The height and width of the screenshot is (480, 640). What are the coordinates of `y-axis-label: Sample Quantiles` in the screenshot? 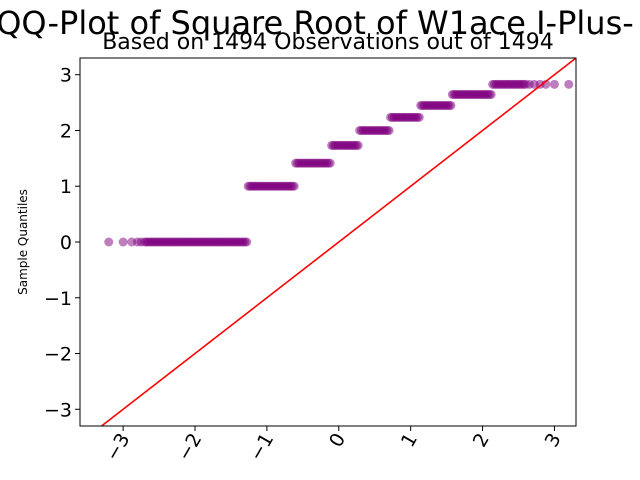 It's located at (23, 242).